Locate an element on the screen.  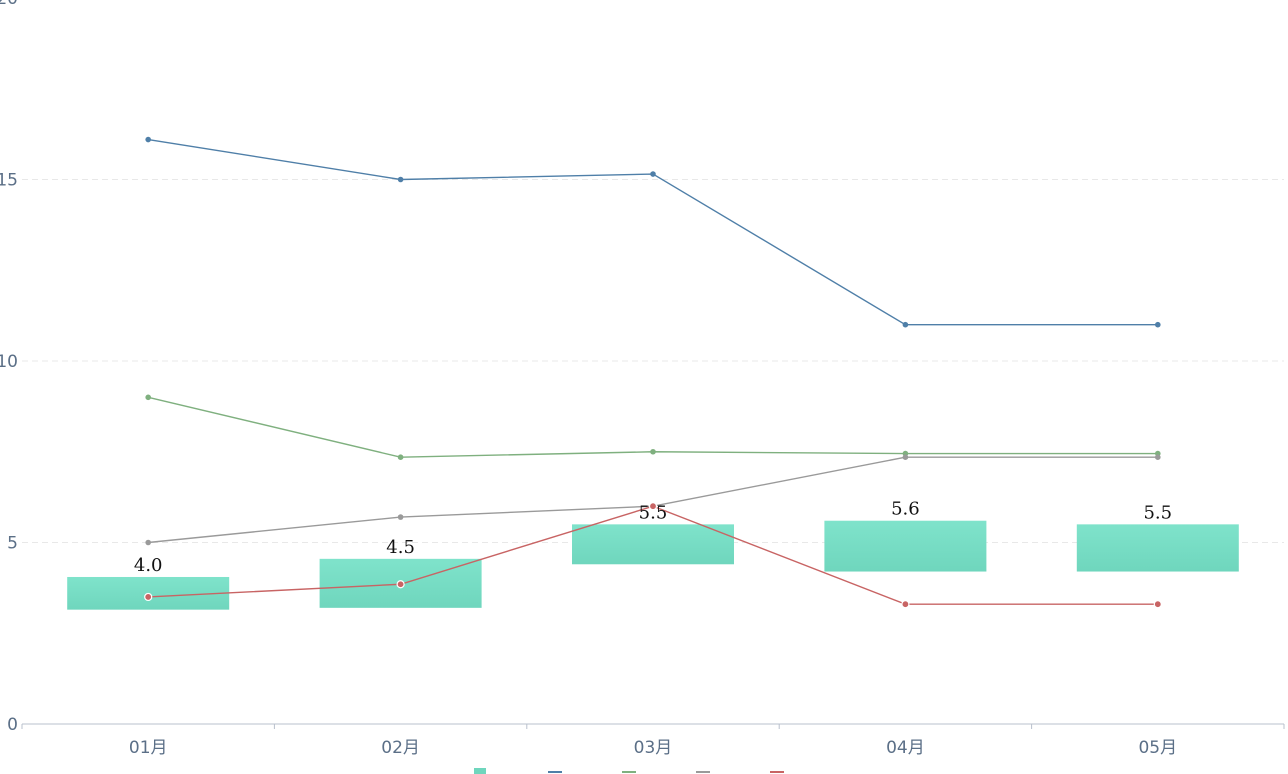
series-line is located at coordinates (653, 427).